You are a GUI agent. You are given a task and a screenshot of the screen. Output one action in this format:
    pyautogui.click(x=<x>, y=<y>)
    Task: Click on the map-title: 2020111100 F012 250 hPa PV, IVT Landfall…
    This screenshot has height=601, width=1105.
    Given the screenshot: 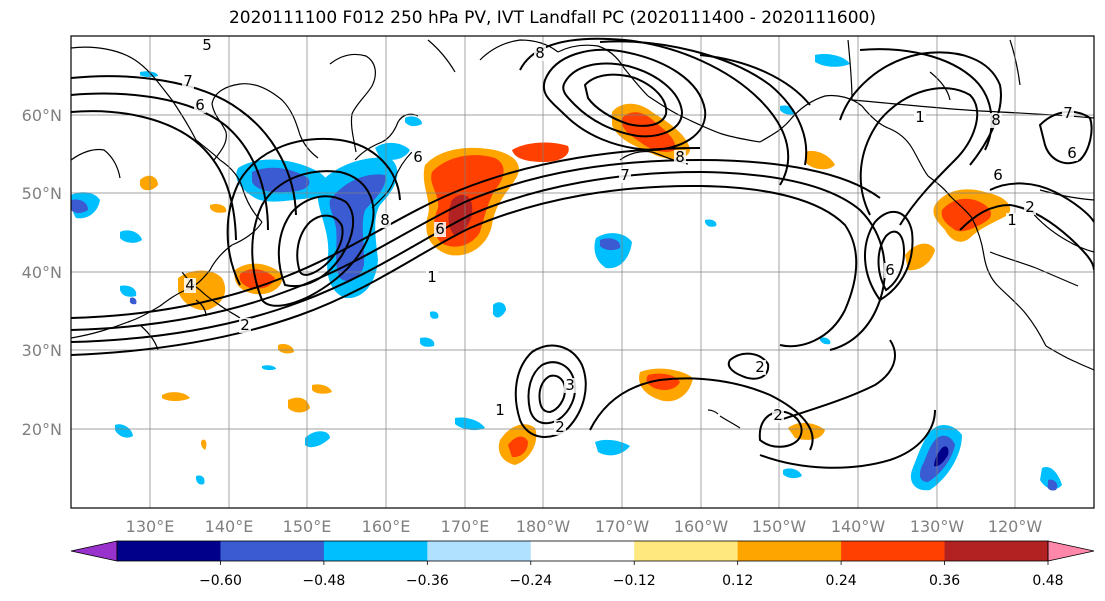 What is the action you would take?
    pyautogui.click(x=552, y=18)
    